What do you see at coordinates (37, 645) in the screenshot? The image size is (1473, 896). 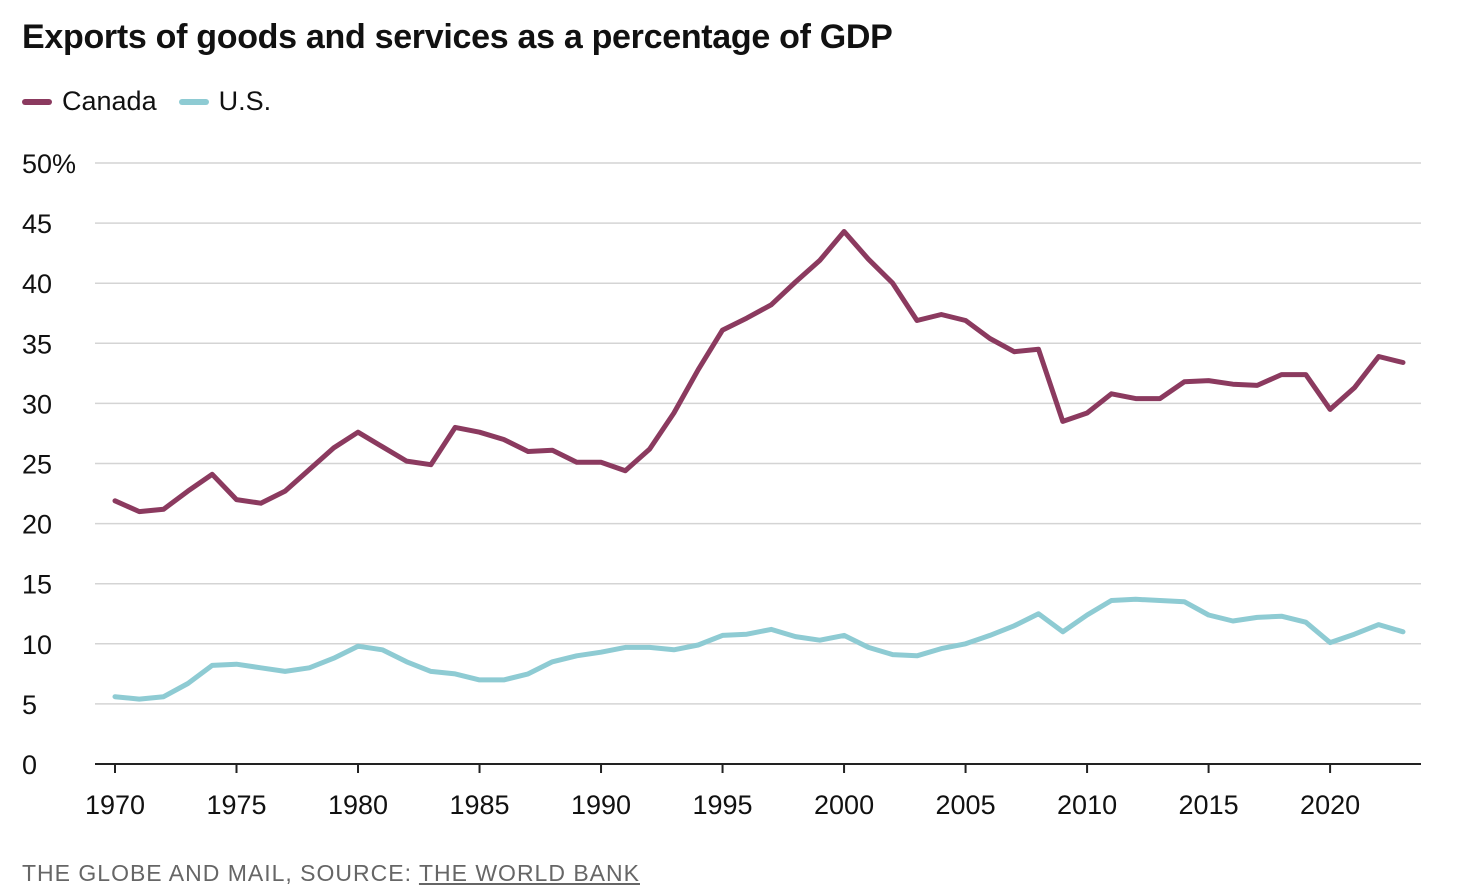 I see `y-tick-label-10: 10` at bounding box center [37, 645].